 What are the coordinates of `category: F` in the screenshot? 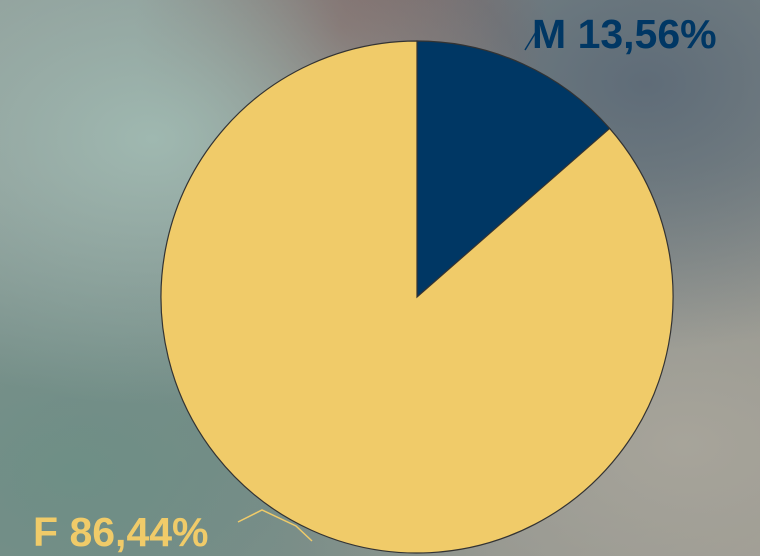 It's located at (45, 532).